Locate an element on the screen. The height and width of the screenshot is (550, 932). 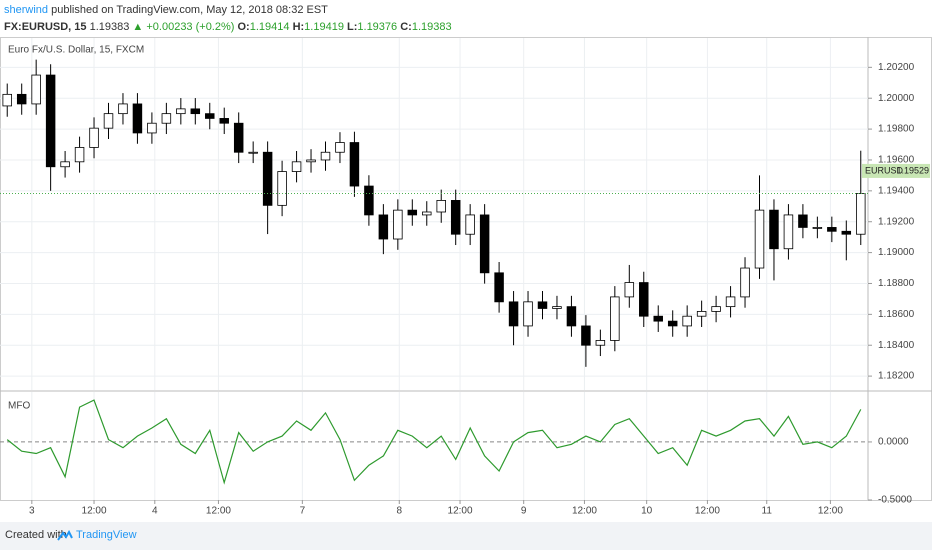
y-tick-label: 0.0000 is located at coordinates (893, 442).